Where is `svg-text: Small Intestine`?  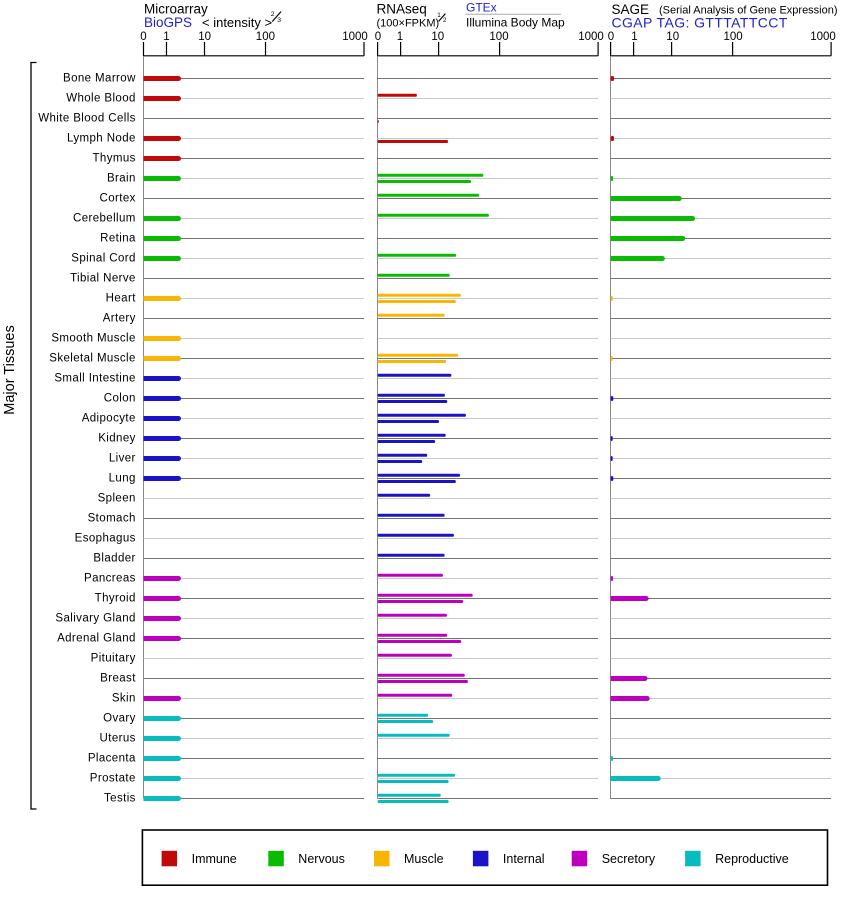
svg-text: Small Intestine is located at coordinates (94, 379).